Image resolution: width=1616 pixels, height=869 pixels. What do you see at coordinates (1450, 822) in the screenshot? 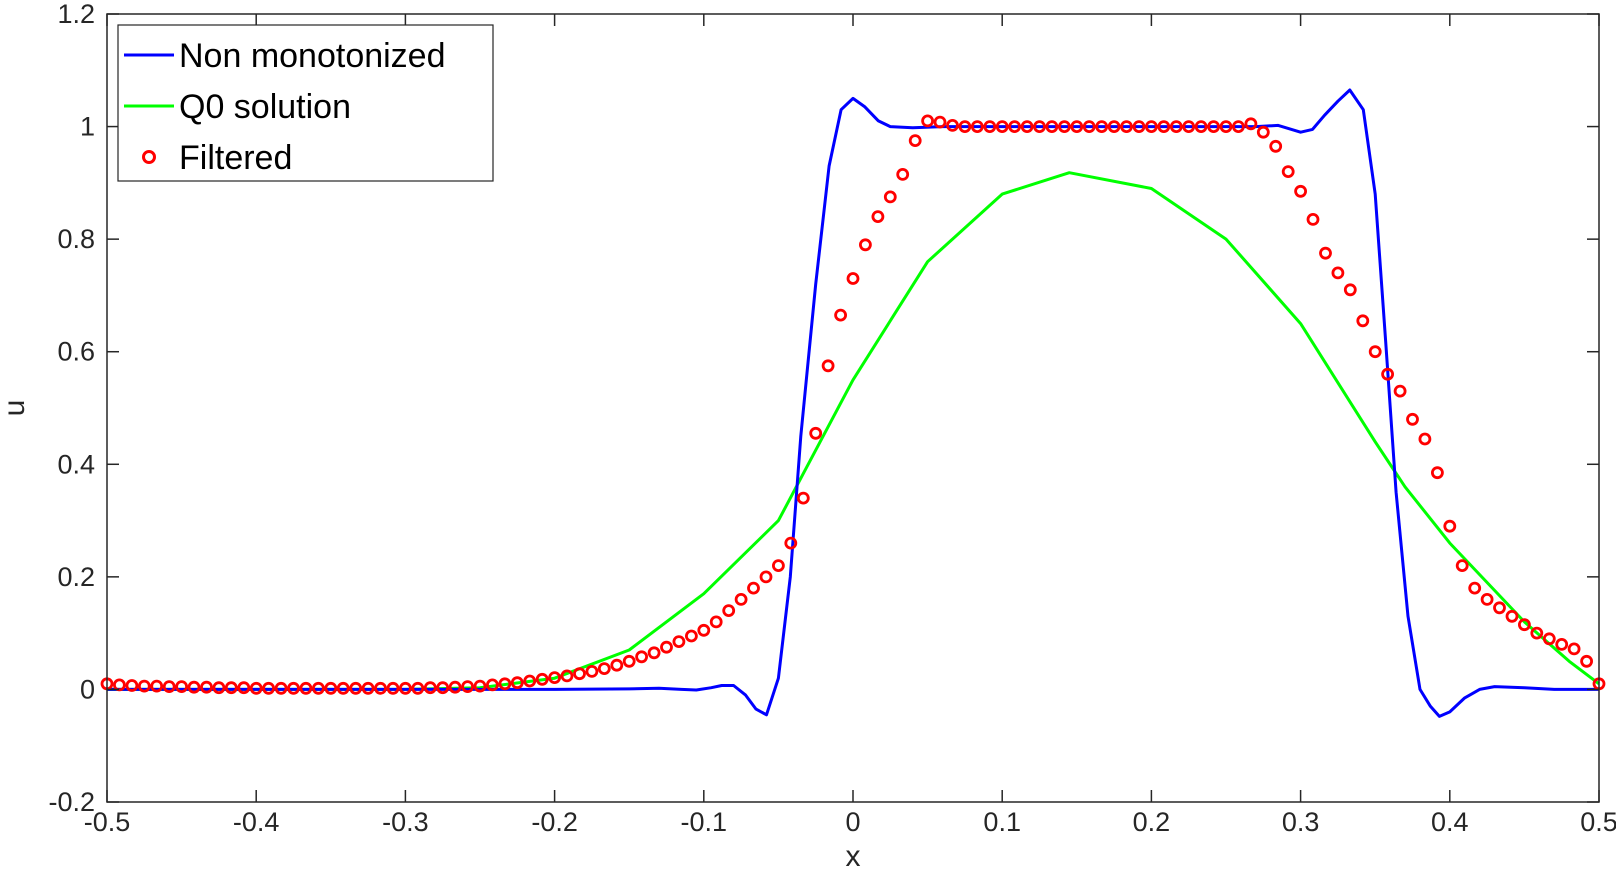
I see `x-tick-label: 0.4` at bounding box center [1450, 822].